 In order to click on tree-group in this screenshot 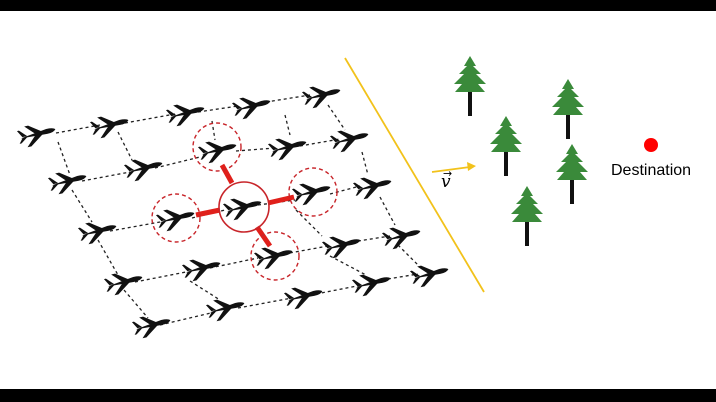, I will do `click(521, 151)`.